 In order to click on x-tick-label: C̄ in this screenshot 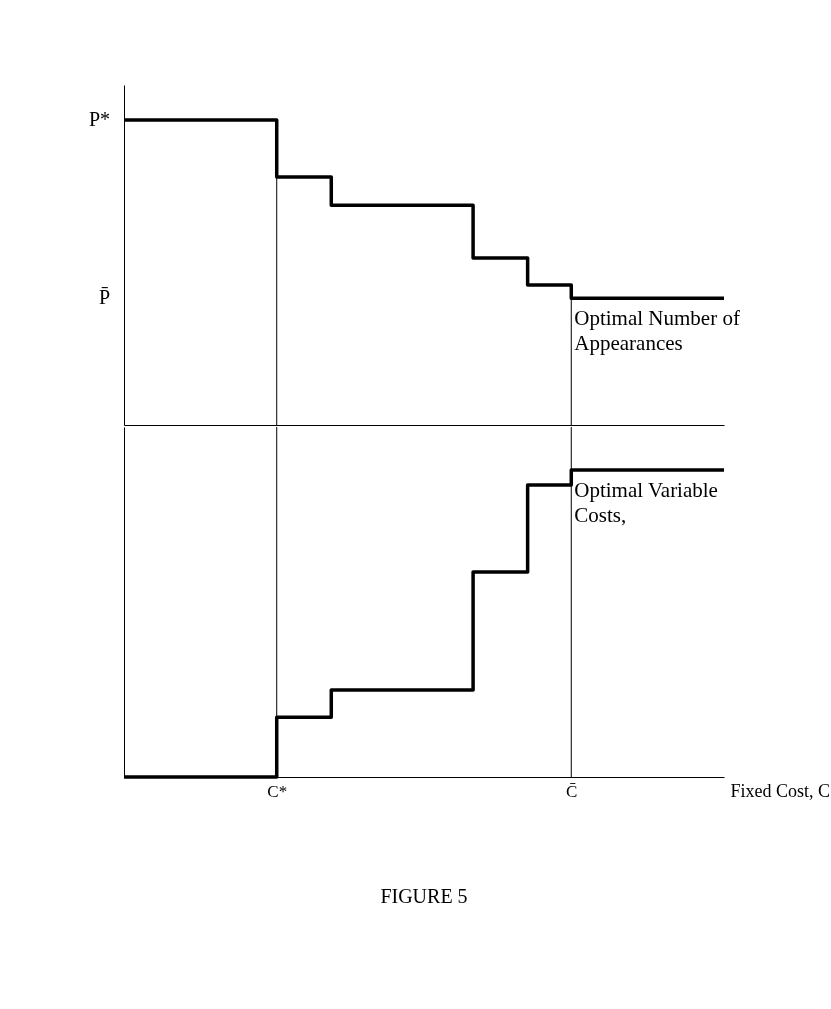, I will do `click(572, 791)`.